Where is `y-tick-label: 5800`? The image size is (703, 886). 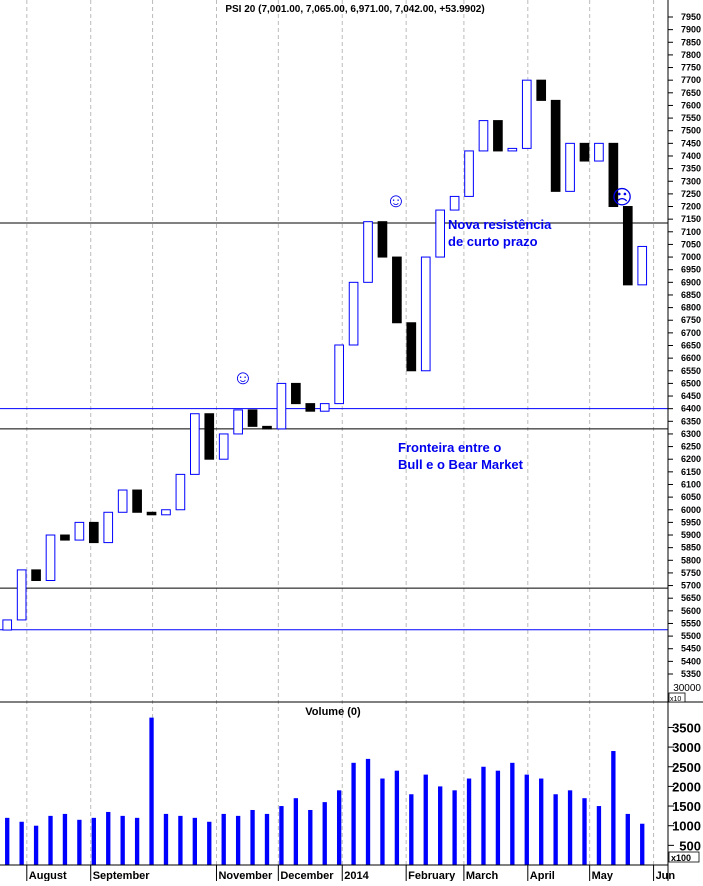 y-tick-label: 5800 is located at coordinates (691, 560).